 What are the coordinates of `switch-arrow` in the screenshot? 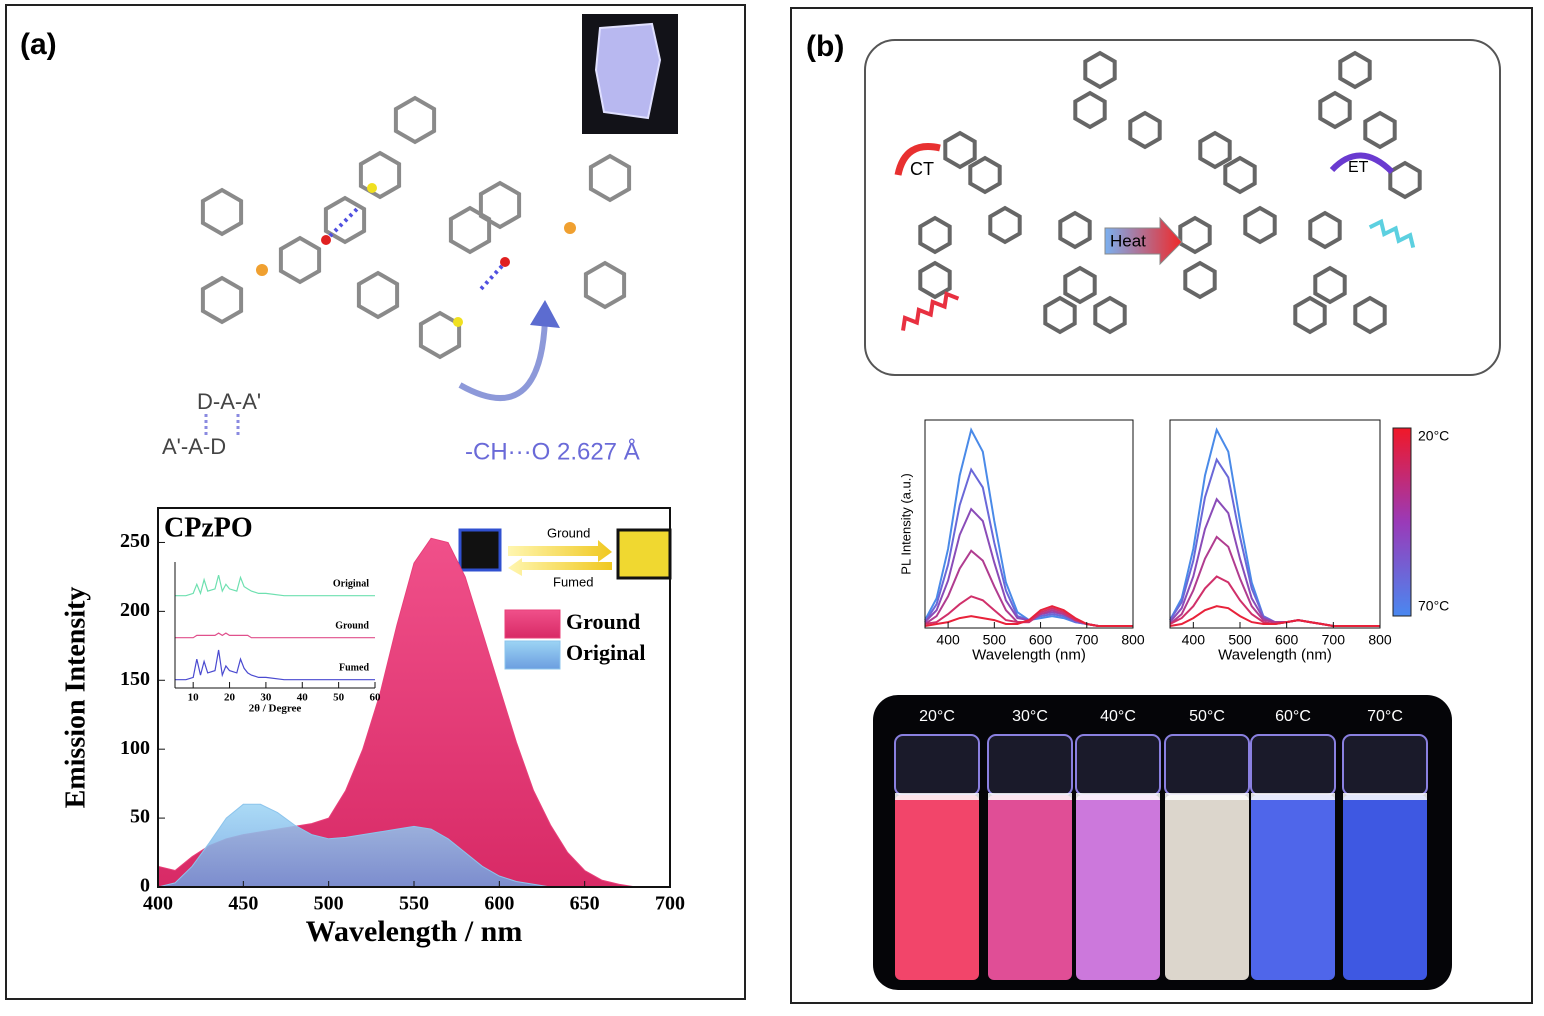 It's located at (560, 567).